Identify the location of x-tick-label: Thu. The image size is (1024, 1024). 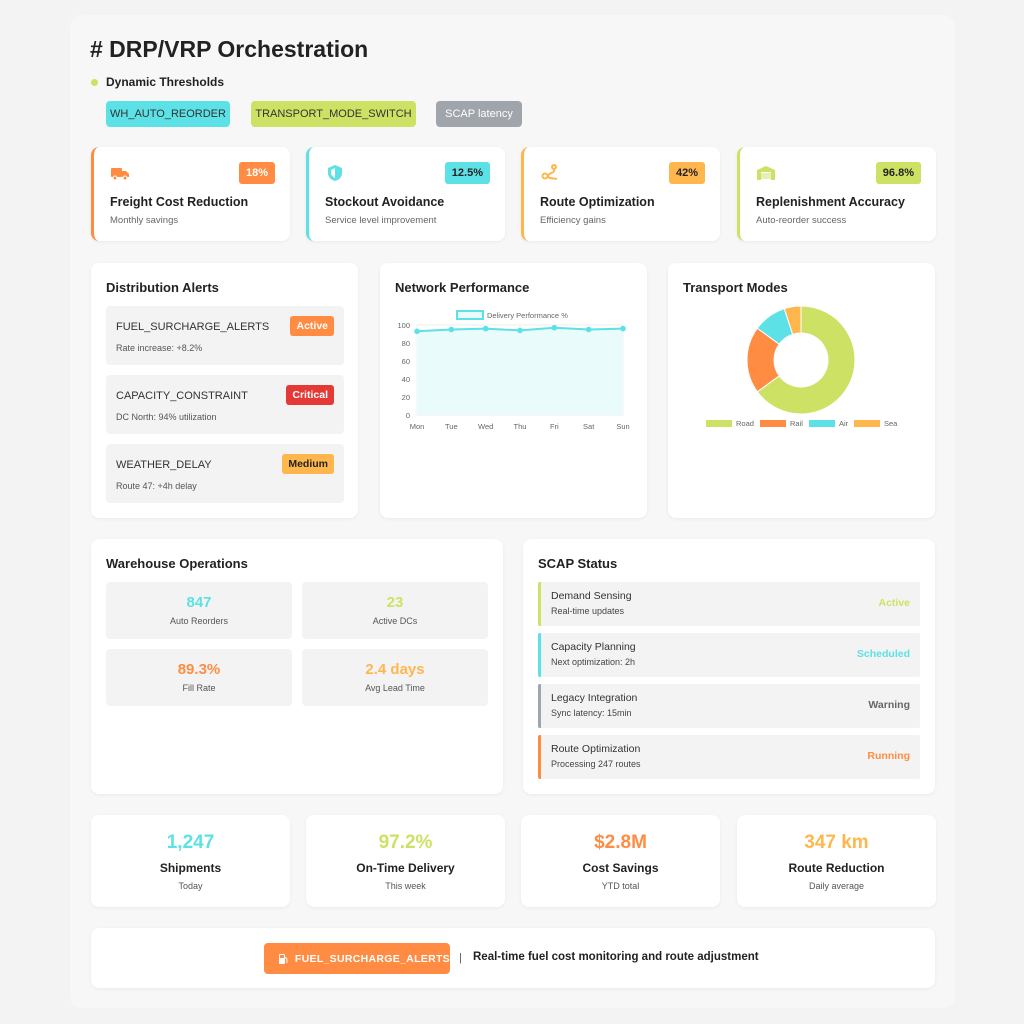
(520, 426).